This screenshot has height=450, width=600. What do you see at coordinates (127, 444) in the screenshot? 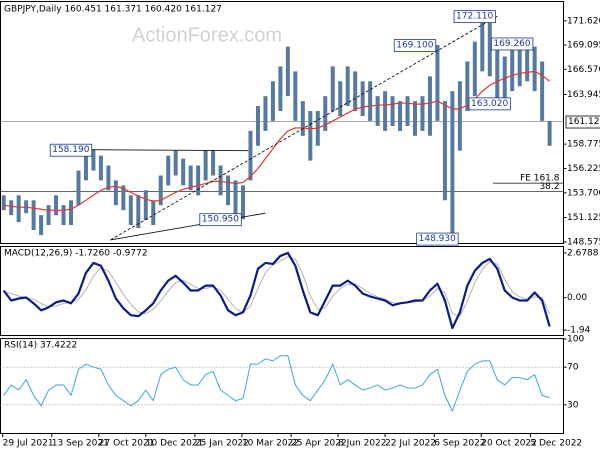
I see `x-tick-label: 27 Oct 2021` at bounding box center [127, 444].